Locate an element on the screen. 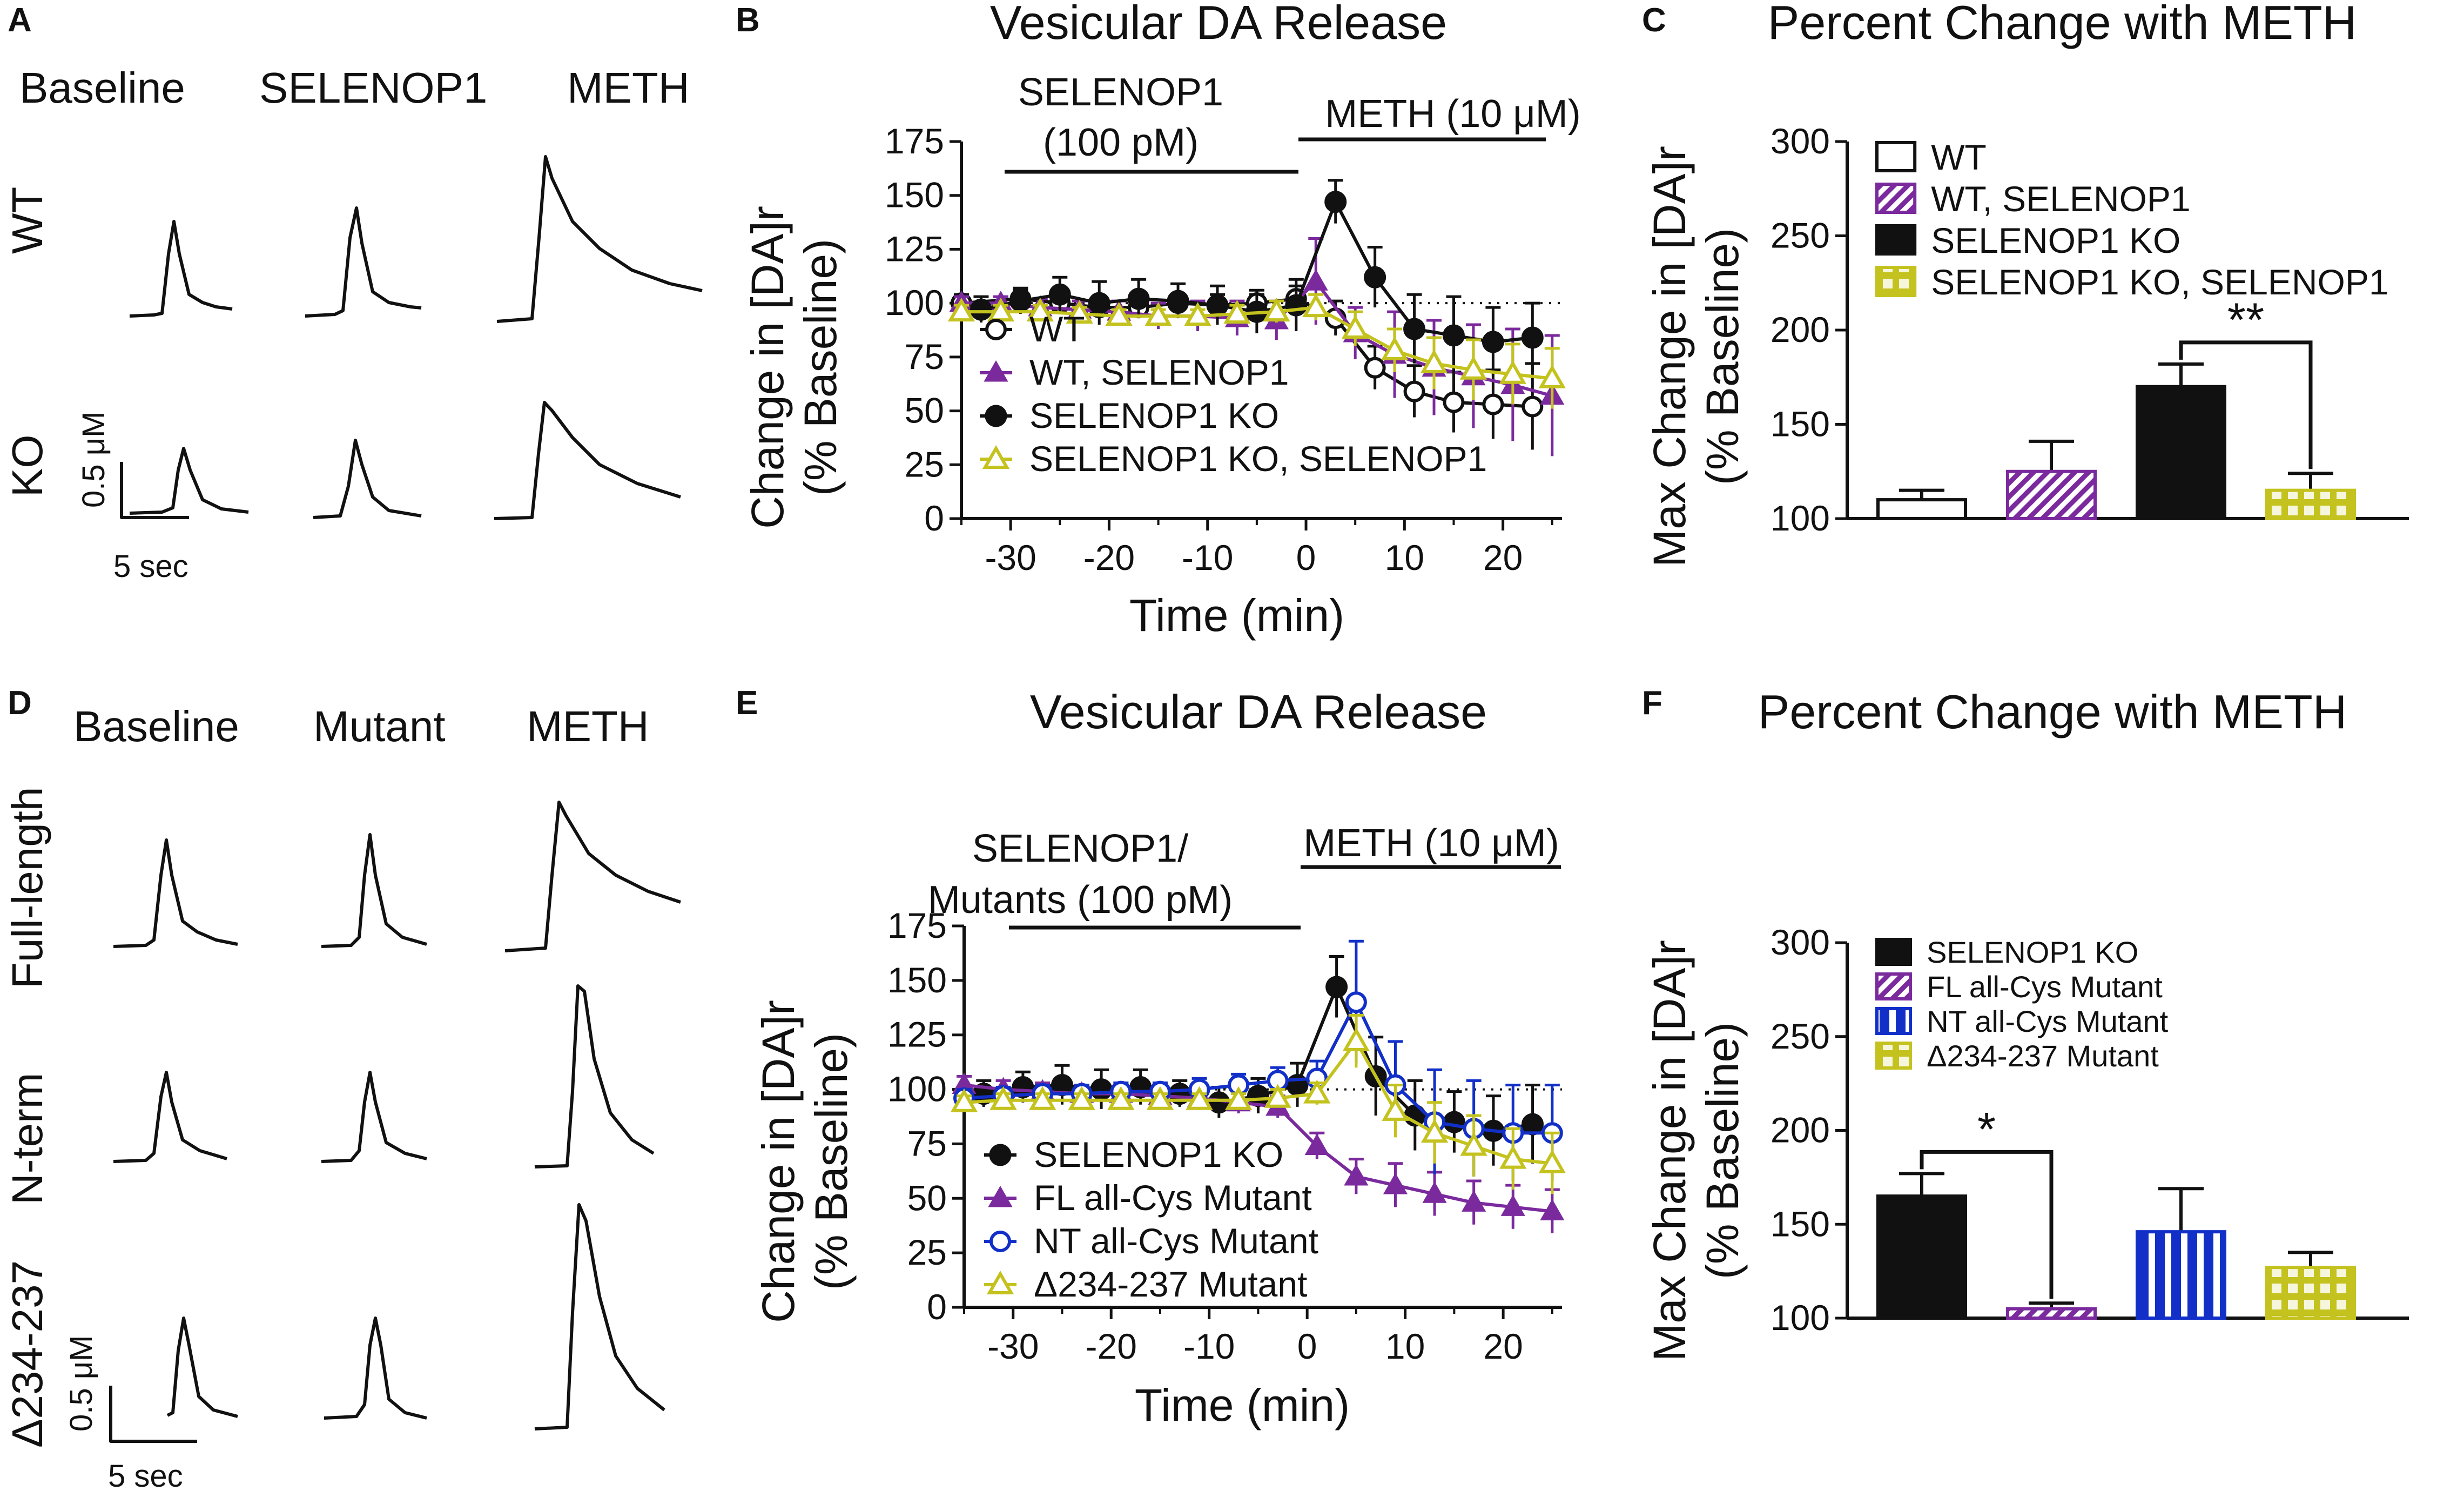  chart-e-ytick-label-100: 100 is located at coordinates (917, 1089).